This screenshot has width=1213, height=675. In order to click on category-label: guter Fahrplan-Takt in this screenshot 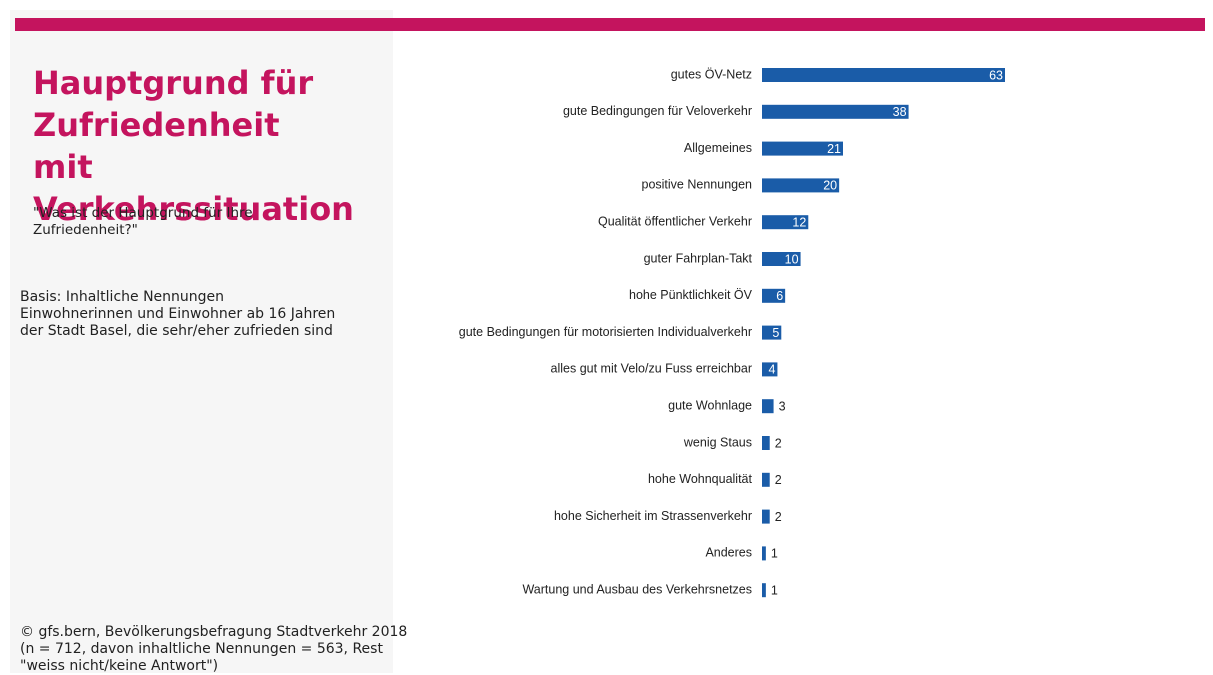, I will do `click(698, 258)`.